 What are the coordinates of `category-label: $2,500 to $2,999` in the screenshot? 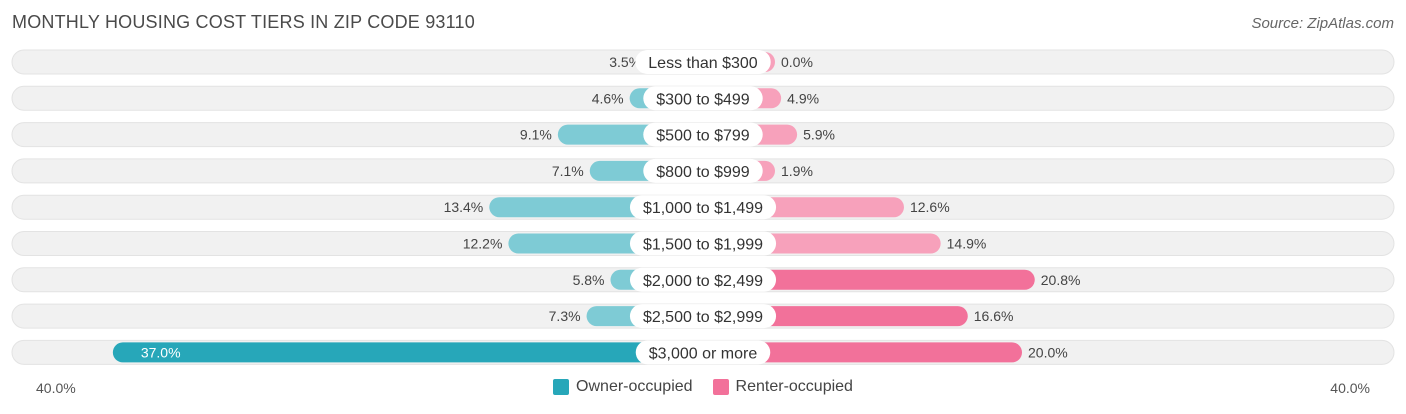 It's located at (703, 317).